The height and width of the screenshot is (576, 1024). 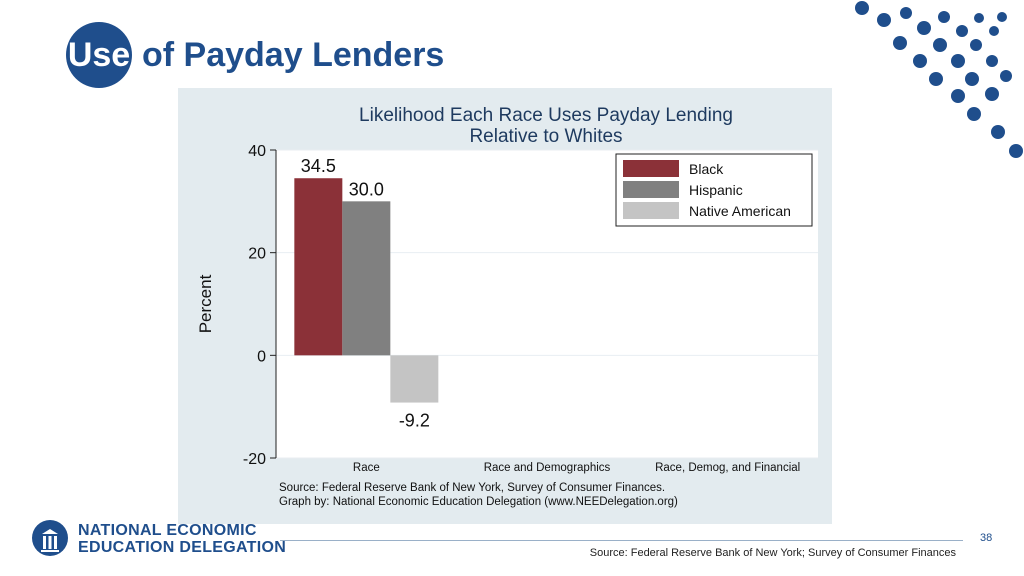 What do you see at coordinates (547, 468) in the screenshot?
I see `x-tick-label: Race and Demographics` at bounding box center [547, 468].